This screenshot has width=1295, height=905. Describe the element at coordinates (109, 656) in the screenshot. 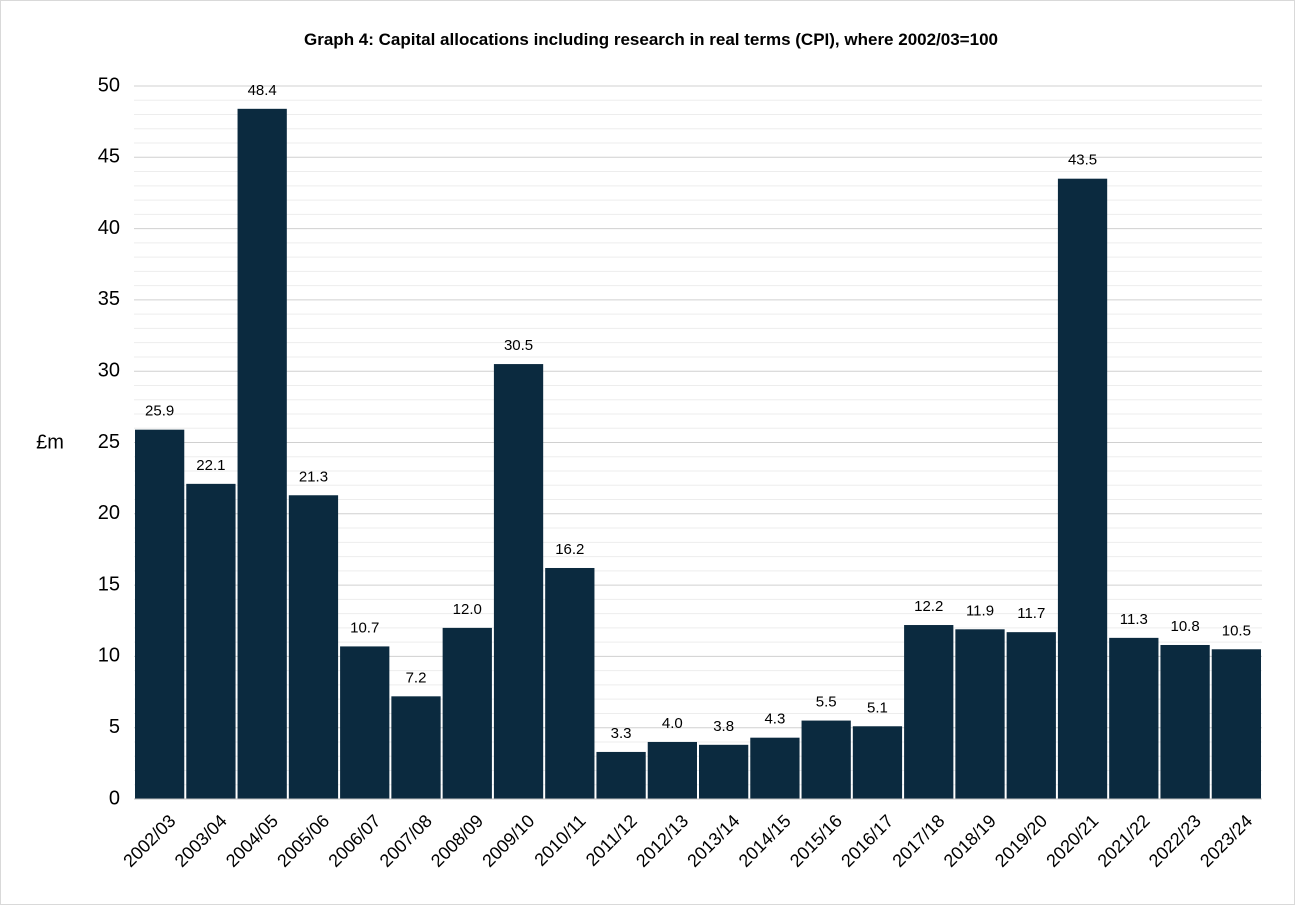

I see `y-tick-label: 10` at that location.